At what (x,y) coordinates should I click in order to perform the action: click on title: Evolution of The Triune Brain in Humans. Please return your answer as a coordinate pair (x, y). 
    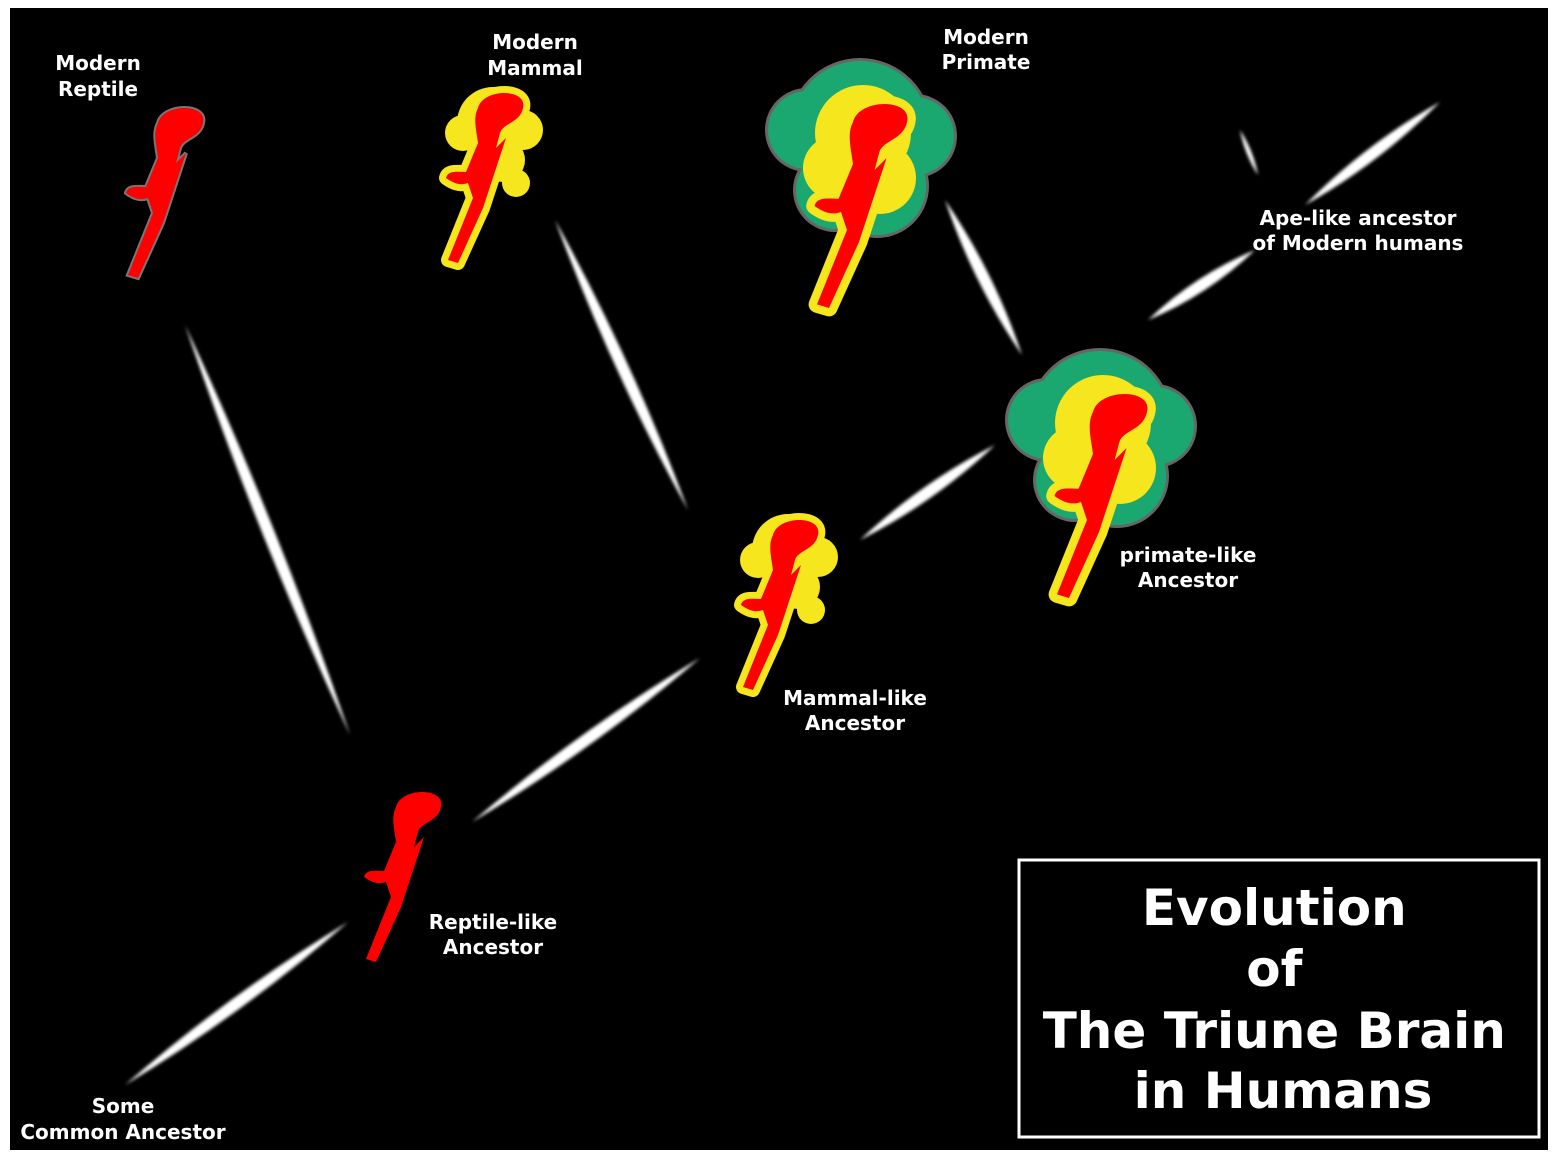
    Looking at the image, I should click on (1283, 999).